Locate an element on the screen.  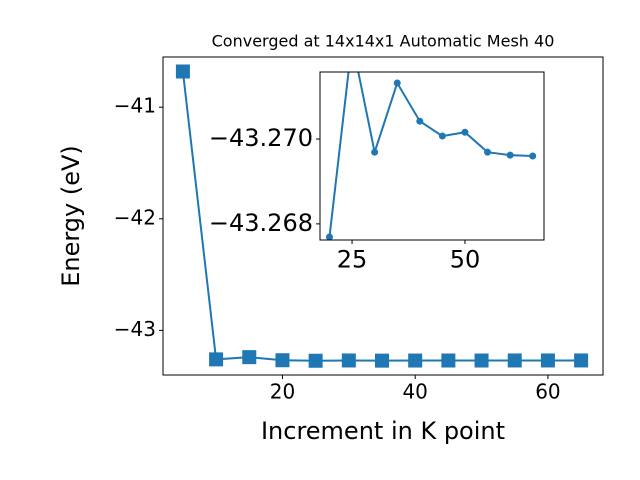
x-tick-label: 40 is located at coordinates (414, 392).